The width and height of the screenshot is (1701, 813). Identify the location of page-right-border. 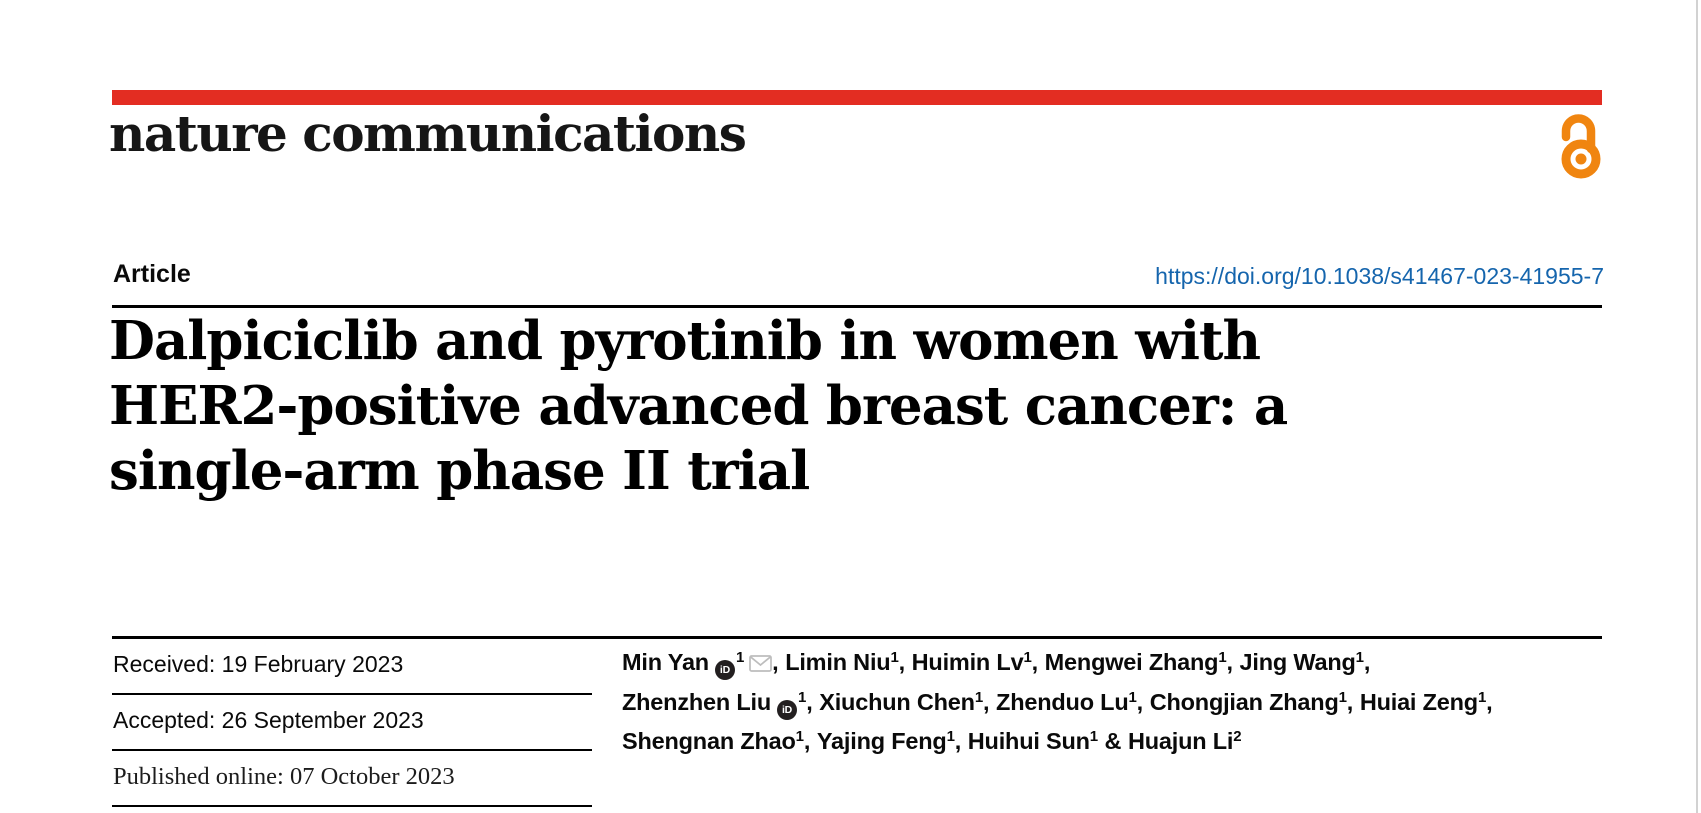
(1697, 406).